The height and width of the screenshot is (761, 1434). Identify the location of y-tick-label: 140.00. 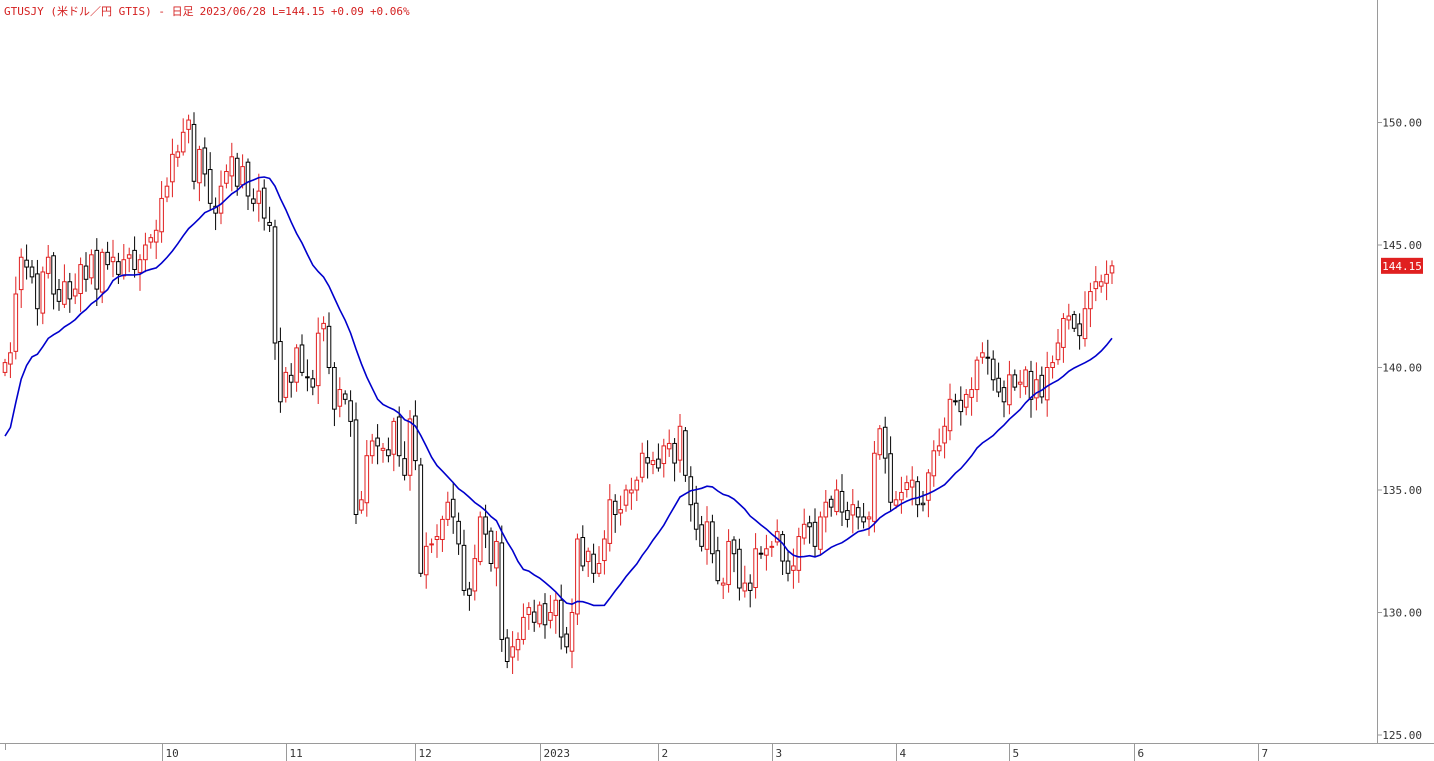
(1402, 368).